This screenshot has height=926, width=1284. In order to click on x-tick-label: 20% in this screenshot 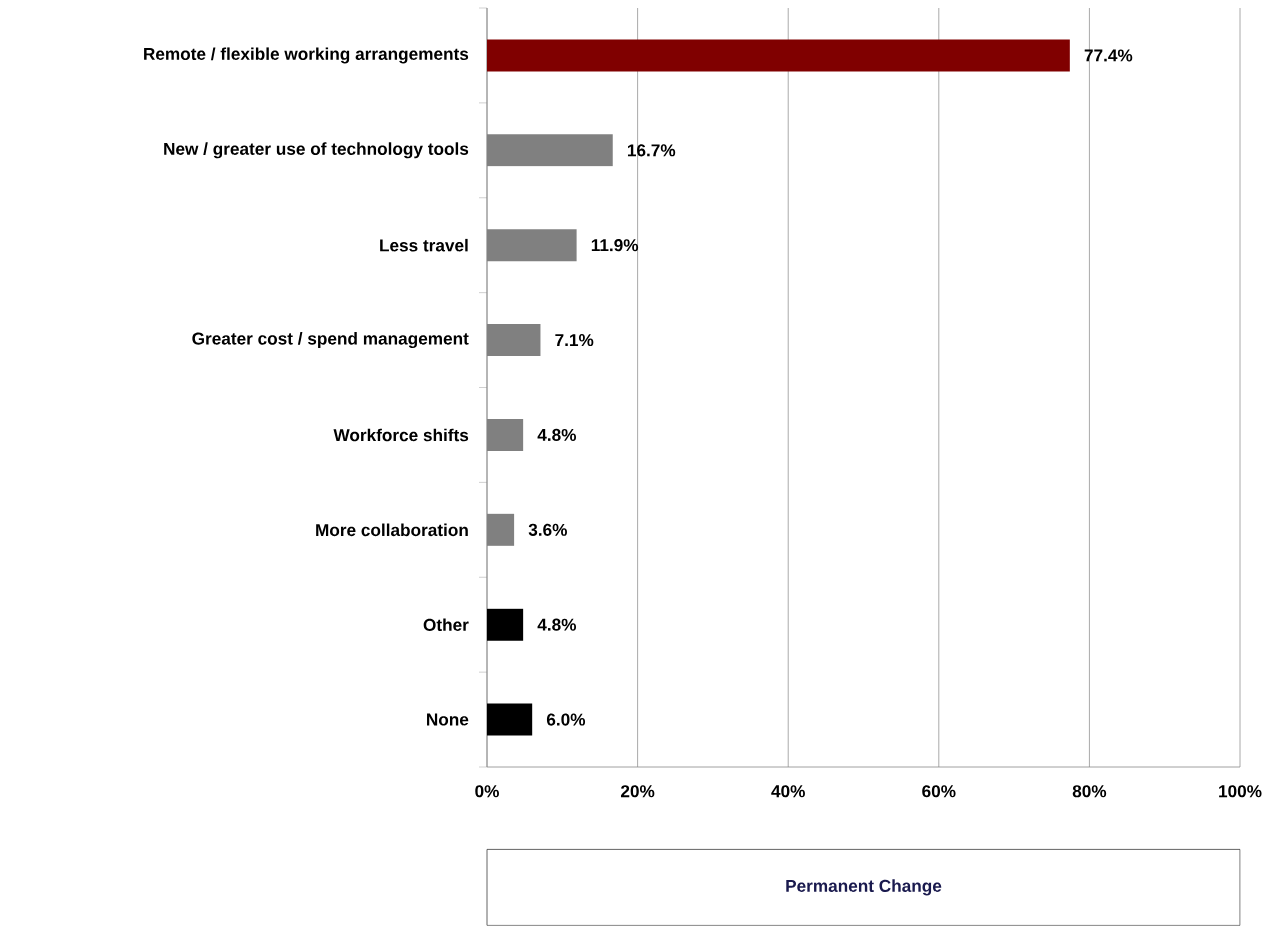, I will do `click(637, 791)`.